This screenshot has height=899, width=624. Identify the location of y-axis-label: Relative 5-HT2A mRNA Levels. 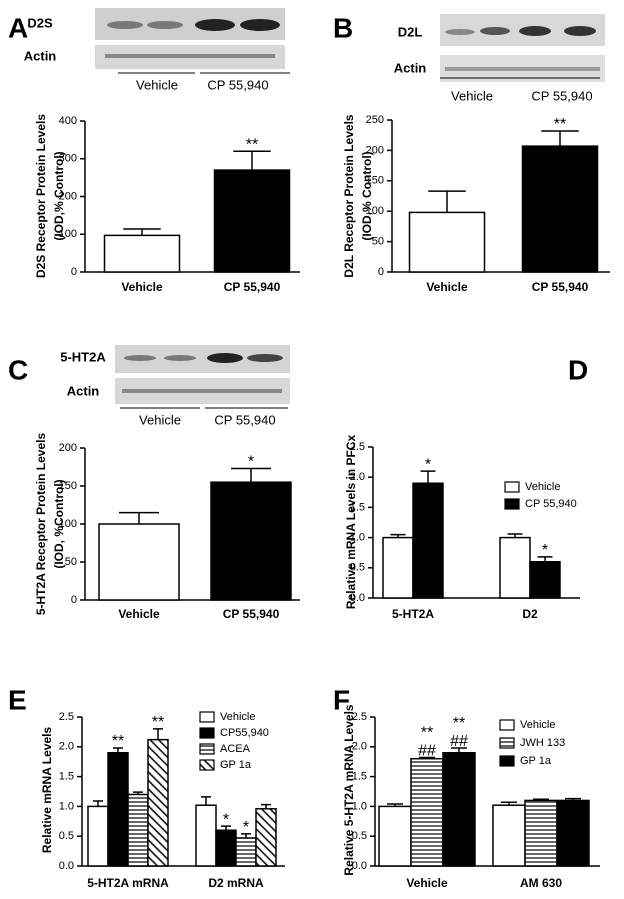
(349, 789).